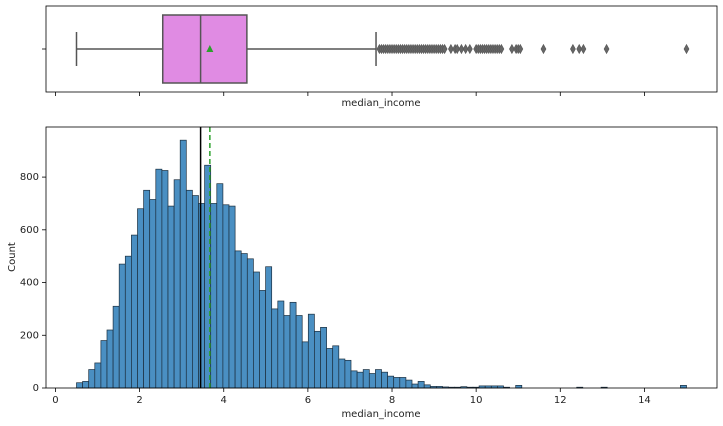  Describe the element at coordinates (29, 230) in the screenshot. I see `y-tick-label: 600` at that location.